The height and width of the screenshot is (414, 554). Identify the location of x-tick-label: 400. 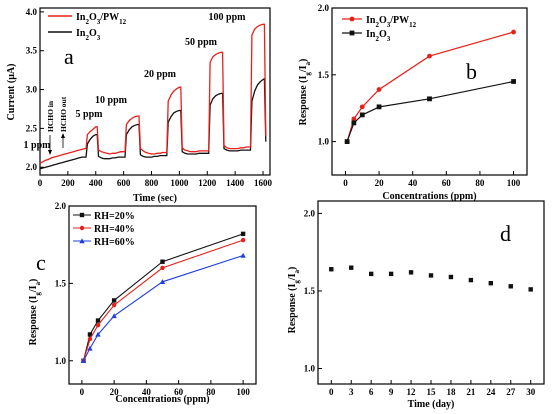
(96, 183).